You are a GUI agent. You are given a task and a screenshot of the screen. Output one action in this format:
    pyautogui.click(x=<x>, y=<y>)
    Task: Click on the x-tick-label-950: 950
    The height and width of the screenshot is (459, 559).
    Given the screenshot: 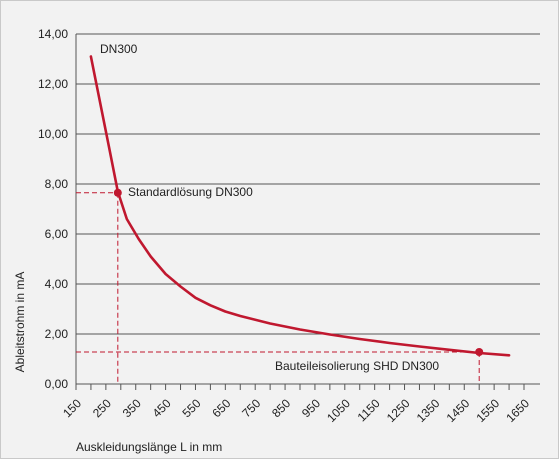 What is the action you would take?
    pyautogui.click(x=311, y=408)
    